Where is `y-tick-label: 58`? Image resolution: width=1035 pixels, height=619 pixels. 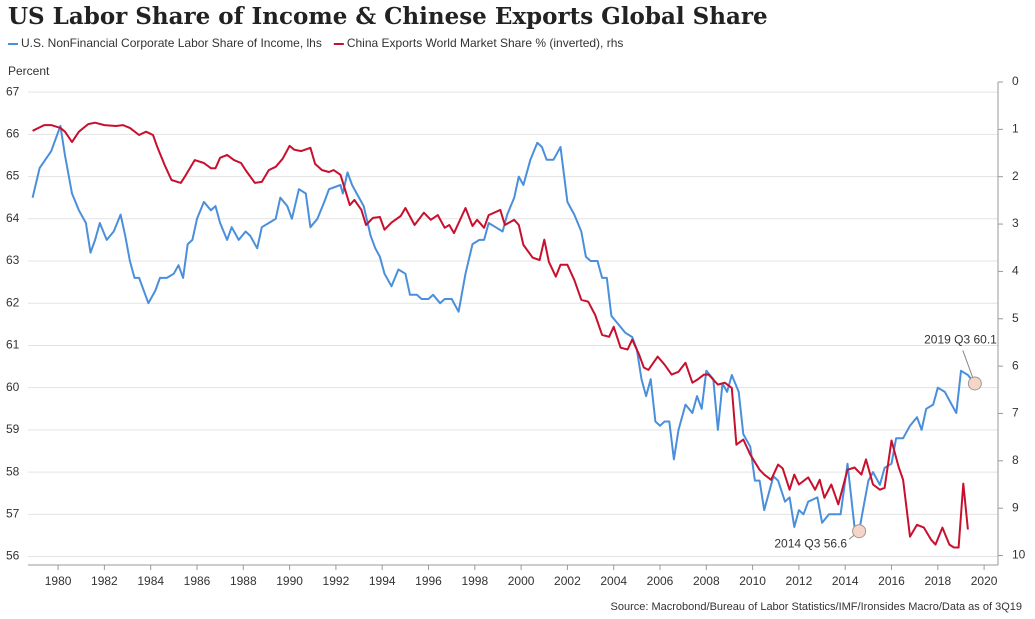 y-tick-label: 58 is located at coordinates (13, 471).